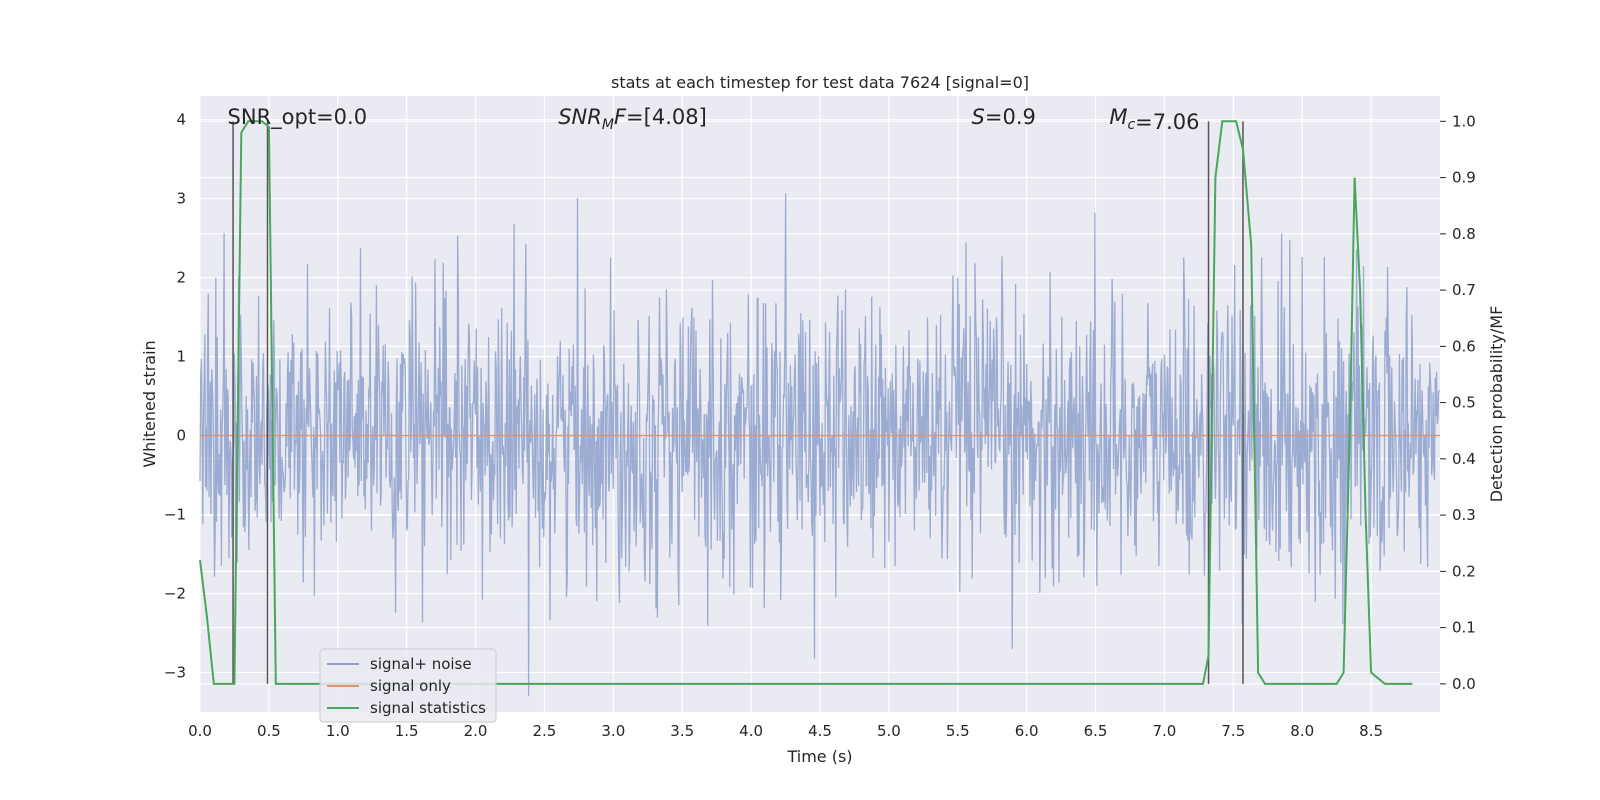 Image resolution: width=1600 pixels, height=800 pixels. I want to click on x-tick-label: 6.0, so click(1027, 731).